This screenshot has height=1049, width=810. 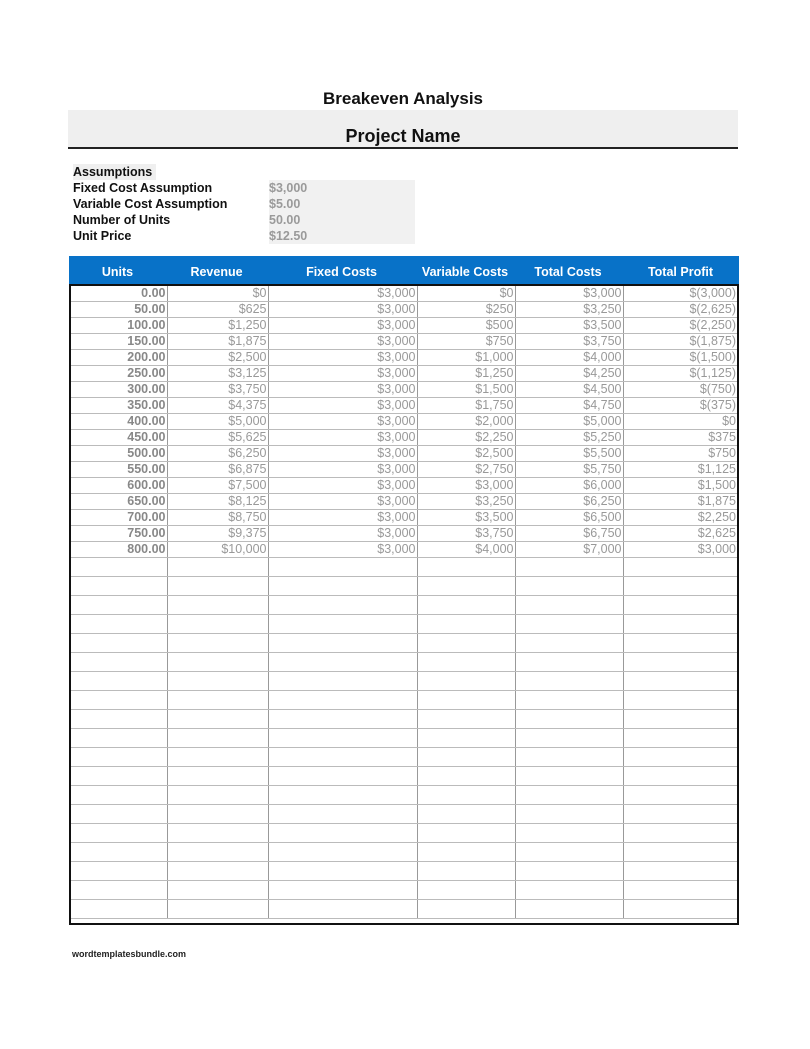 I want to click on cell-variable-costs: $4,000, so click(x=466, y=549).